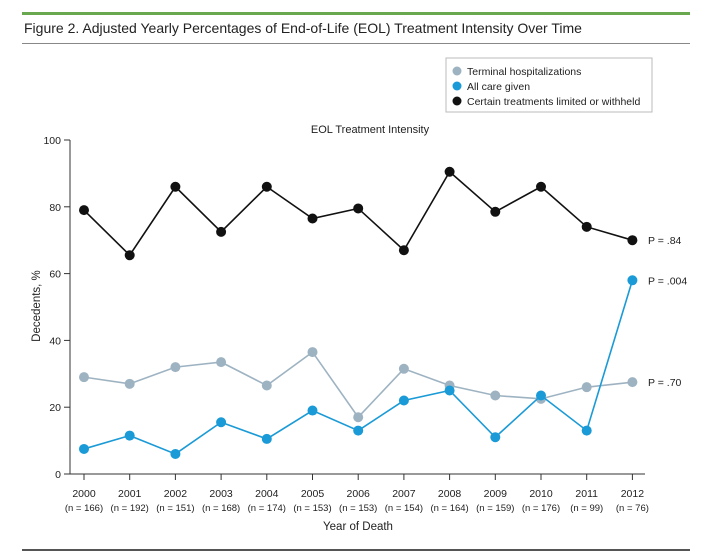  Describe the element at coordinates (130, 494) in the screenshot. I see `x-tick-label: 2001` at that location.